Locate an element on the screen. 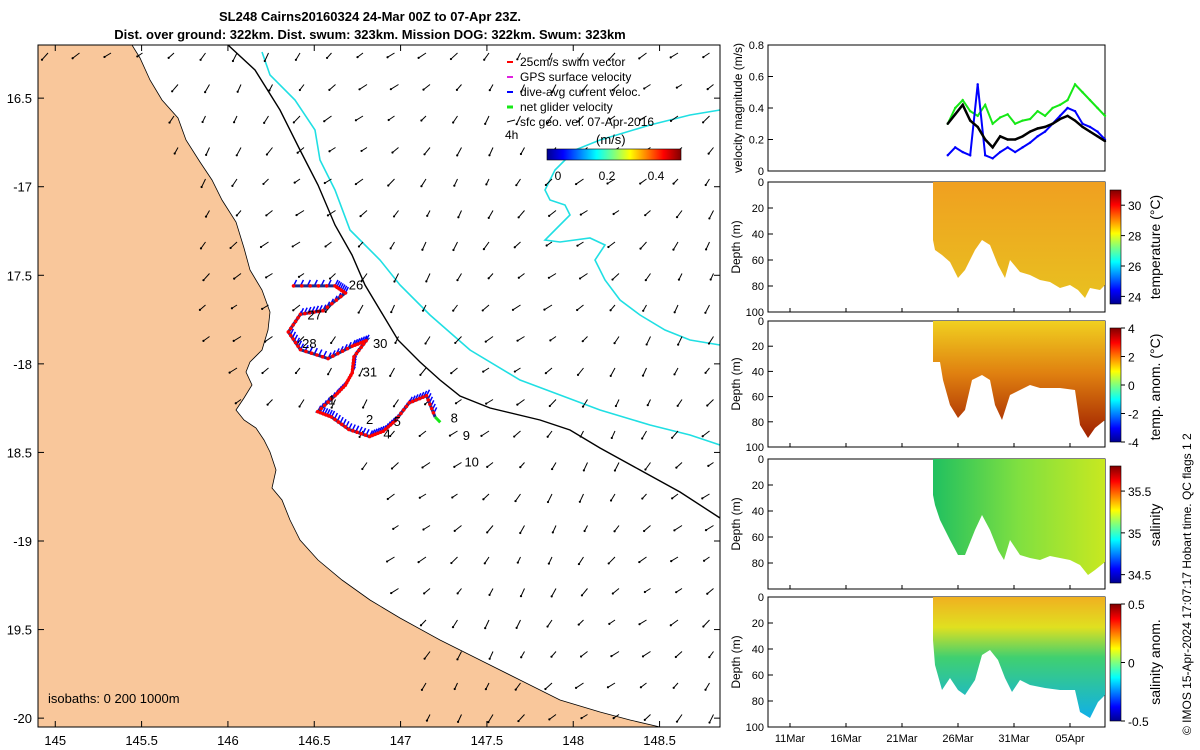 The image size is (1200, 750). colorbar-tick-label: 35.5 is located at coordinates (1140, 492).